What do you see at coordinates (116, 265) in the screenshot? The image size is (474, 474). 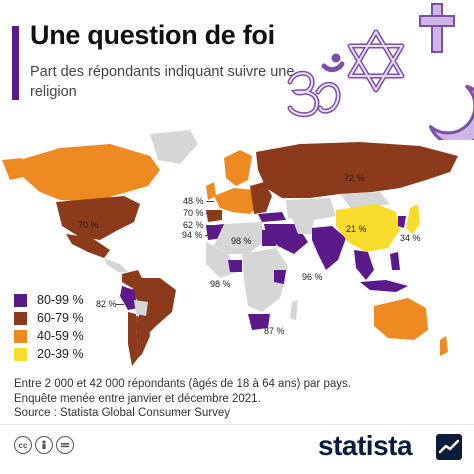 I see `region-central-america` at bounding box center [116, 265].